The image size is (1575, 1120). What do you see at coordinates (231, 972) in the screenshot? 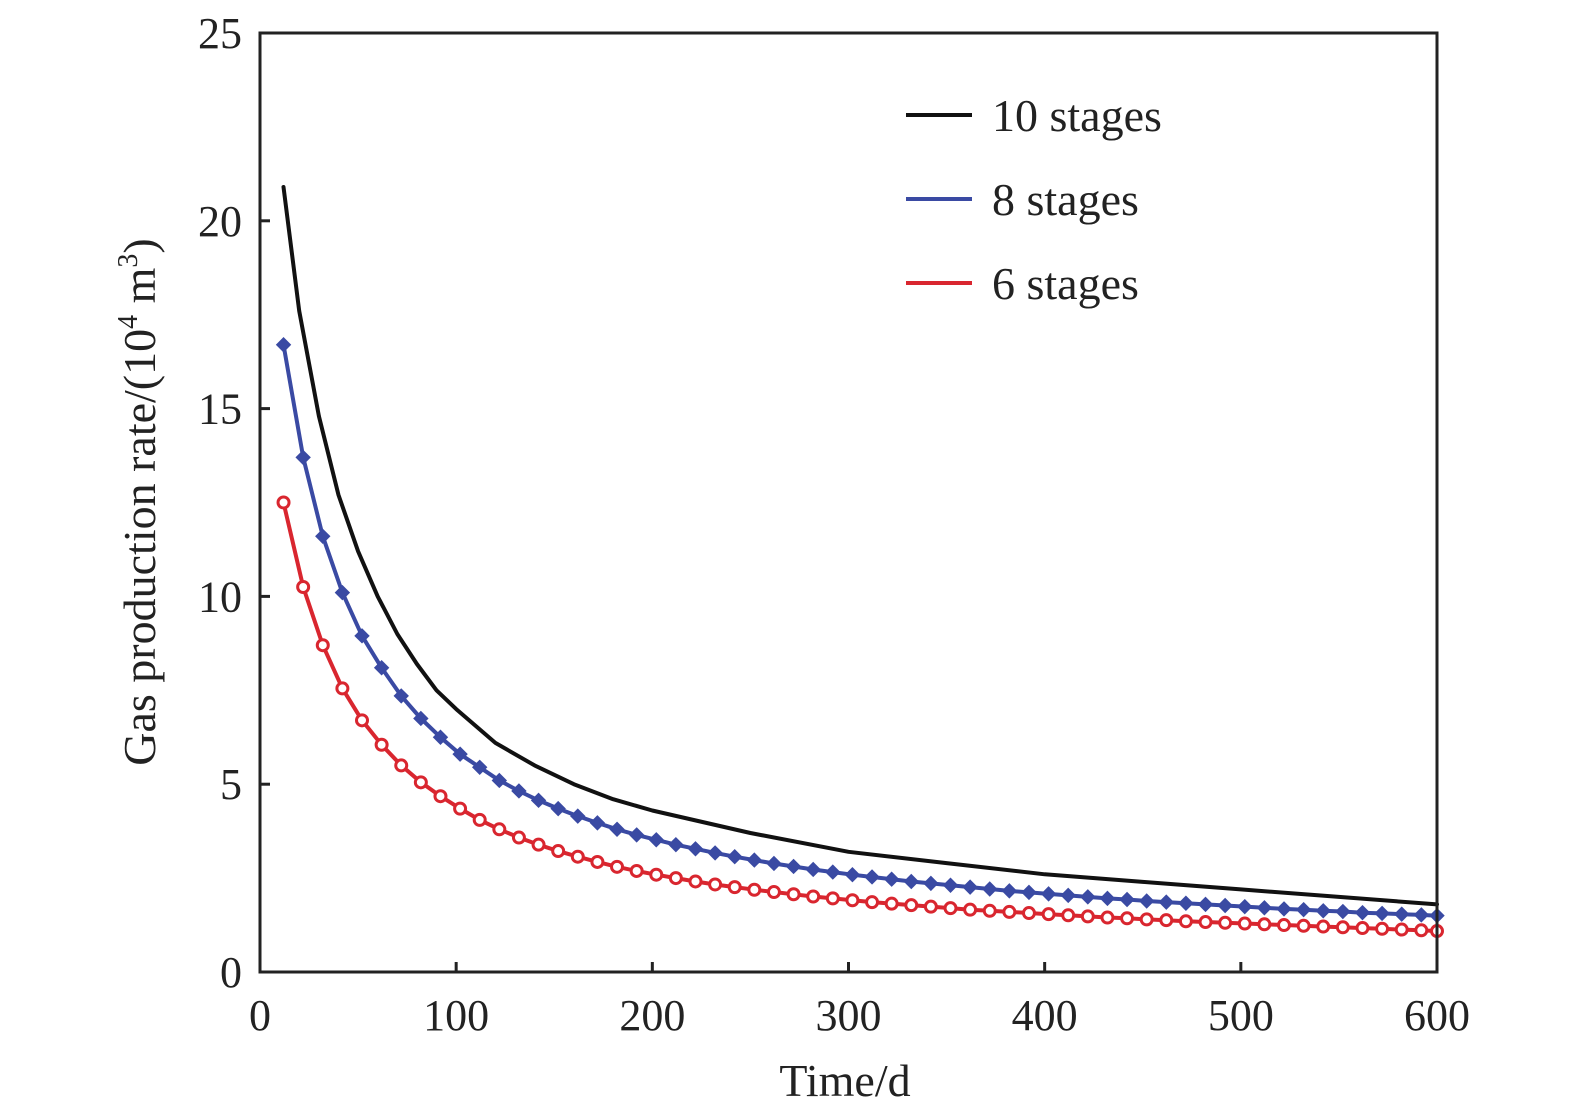
I see `y-tick-label-0: 0` at bounding box center [231, 972].